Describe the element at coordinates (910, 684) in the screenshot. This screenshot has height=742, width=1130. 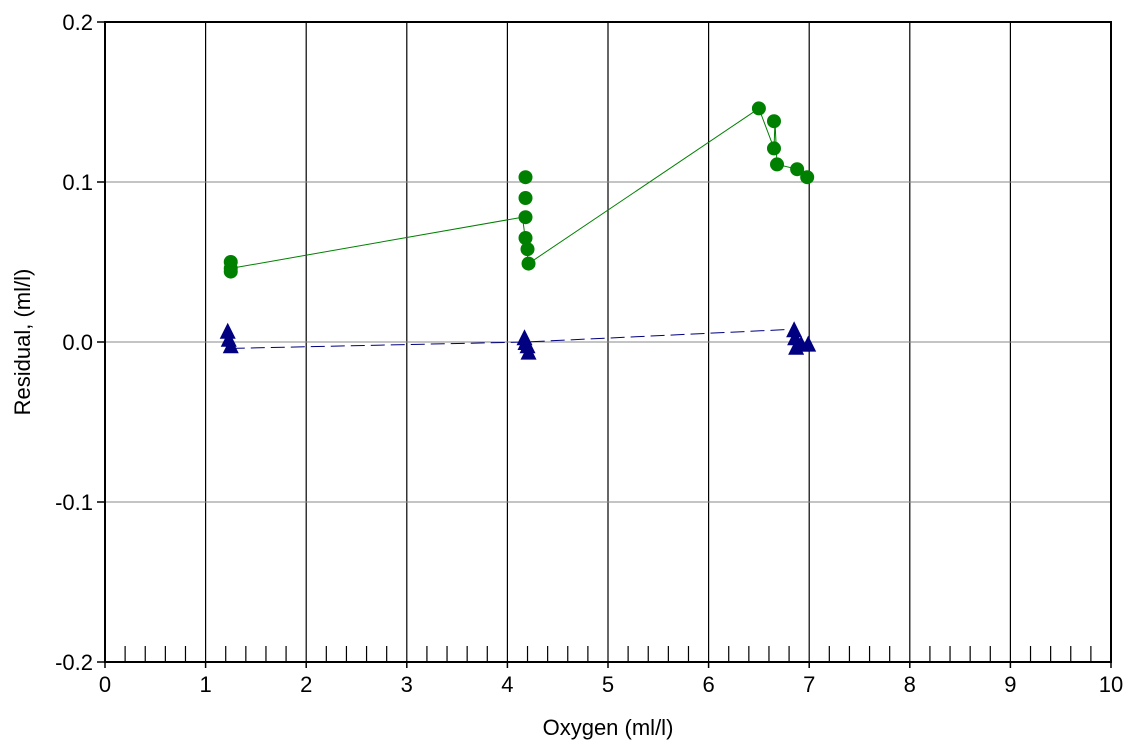
I see `x-tick-label: 8` at that location.